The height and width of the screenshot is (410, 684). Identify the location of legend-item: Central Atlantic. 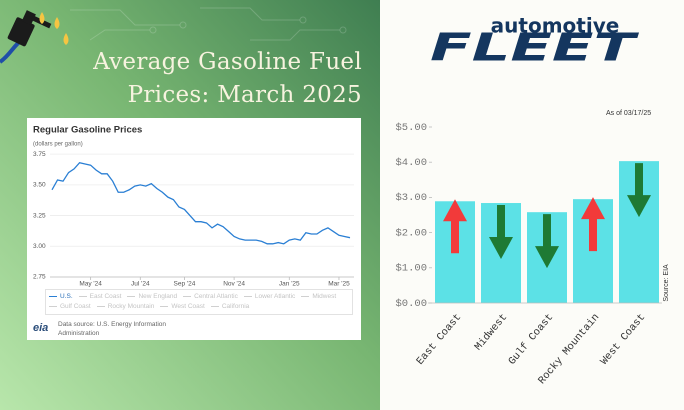
(210, 297).